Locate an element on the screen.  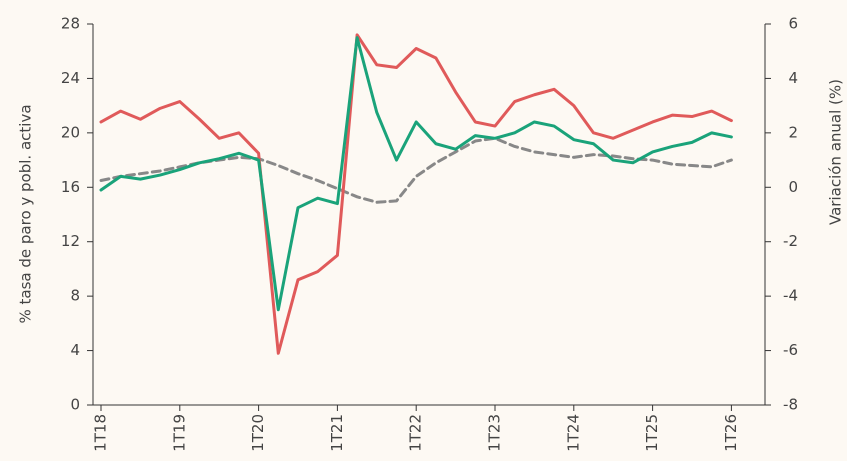
y2-tick-label: 6 is located at coordinates (793, 24).